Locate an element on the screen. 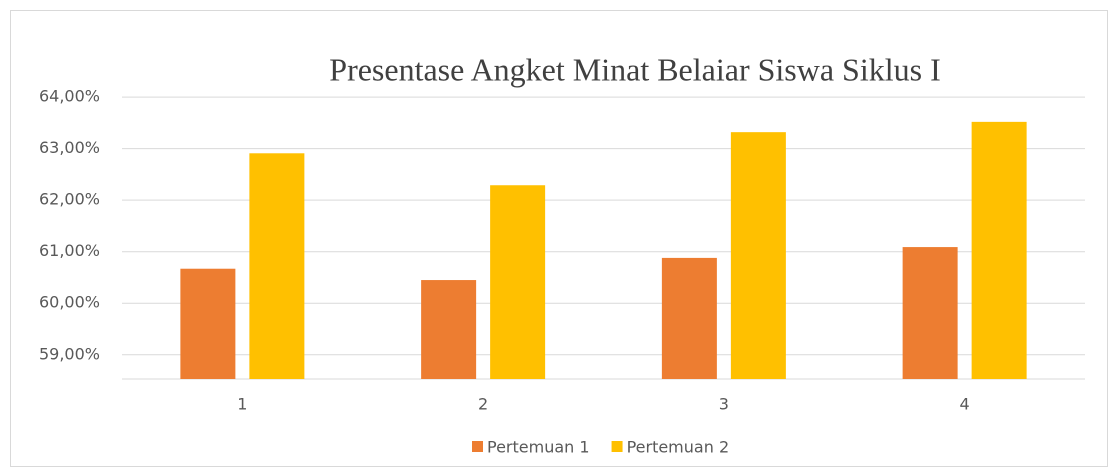 This screenshot has width=1110, height=473. x-tick-label: 2 is located at coordinates (483, 404).